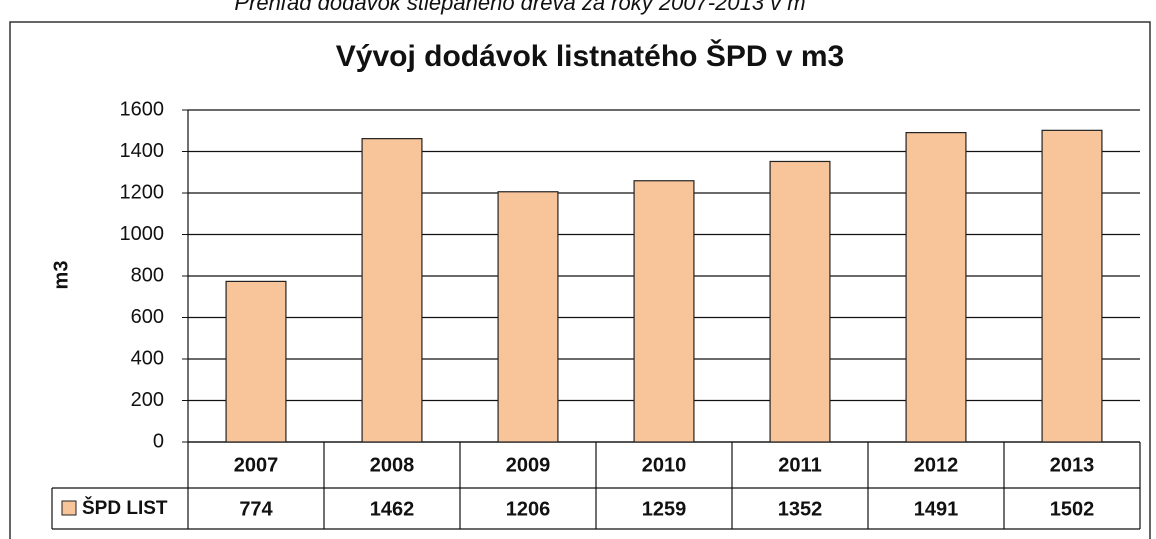 Image resolution: width=1156 pixels, height=539 pixels. I want to click on table-value: 774, so click(256, 509).